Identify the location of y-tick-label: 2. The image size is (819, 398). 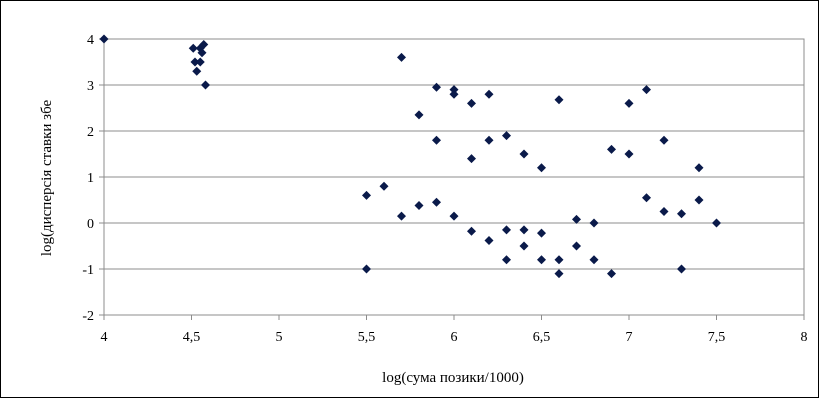
(90, 132).